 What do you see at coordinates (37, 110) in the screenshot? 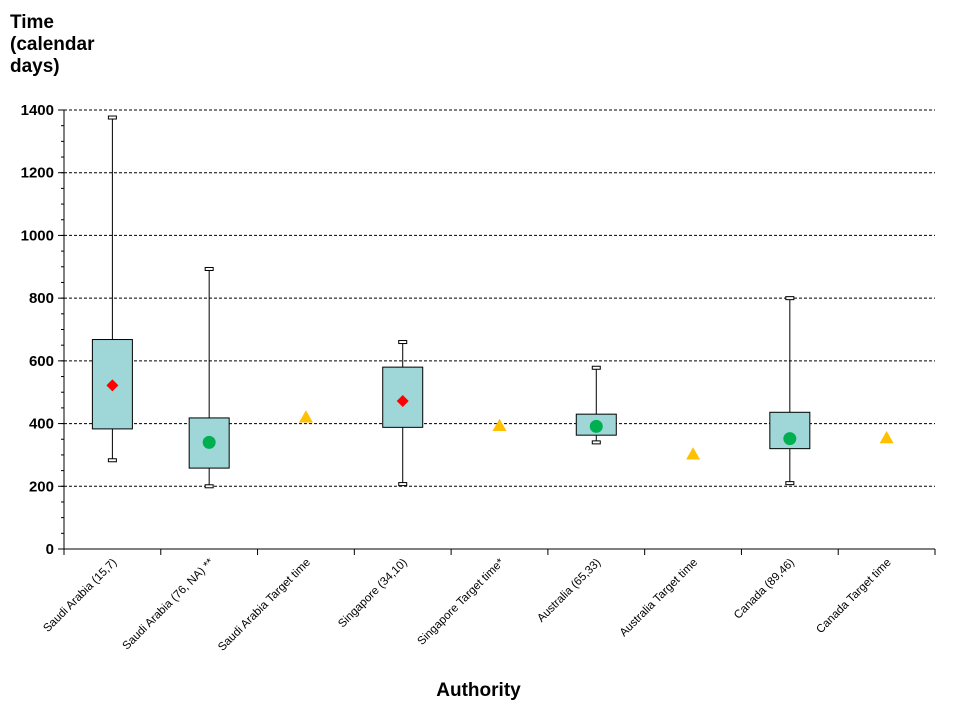
I see `y-tick-label: 1400` at bounding box center [37, 110].